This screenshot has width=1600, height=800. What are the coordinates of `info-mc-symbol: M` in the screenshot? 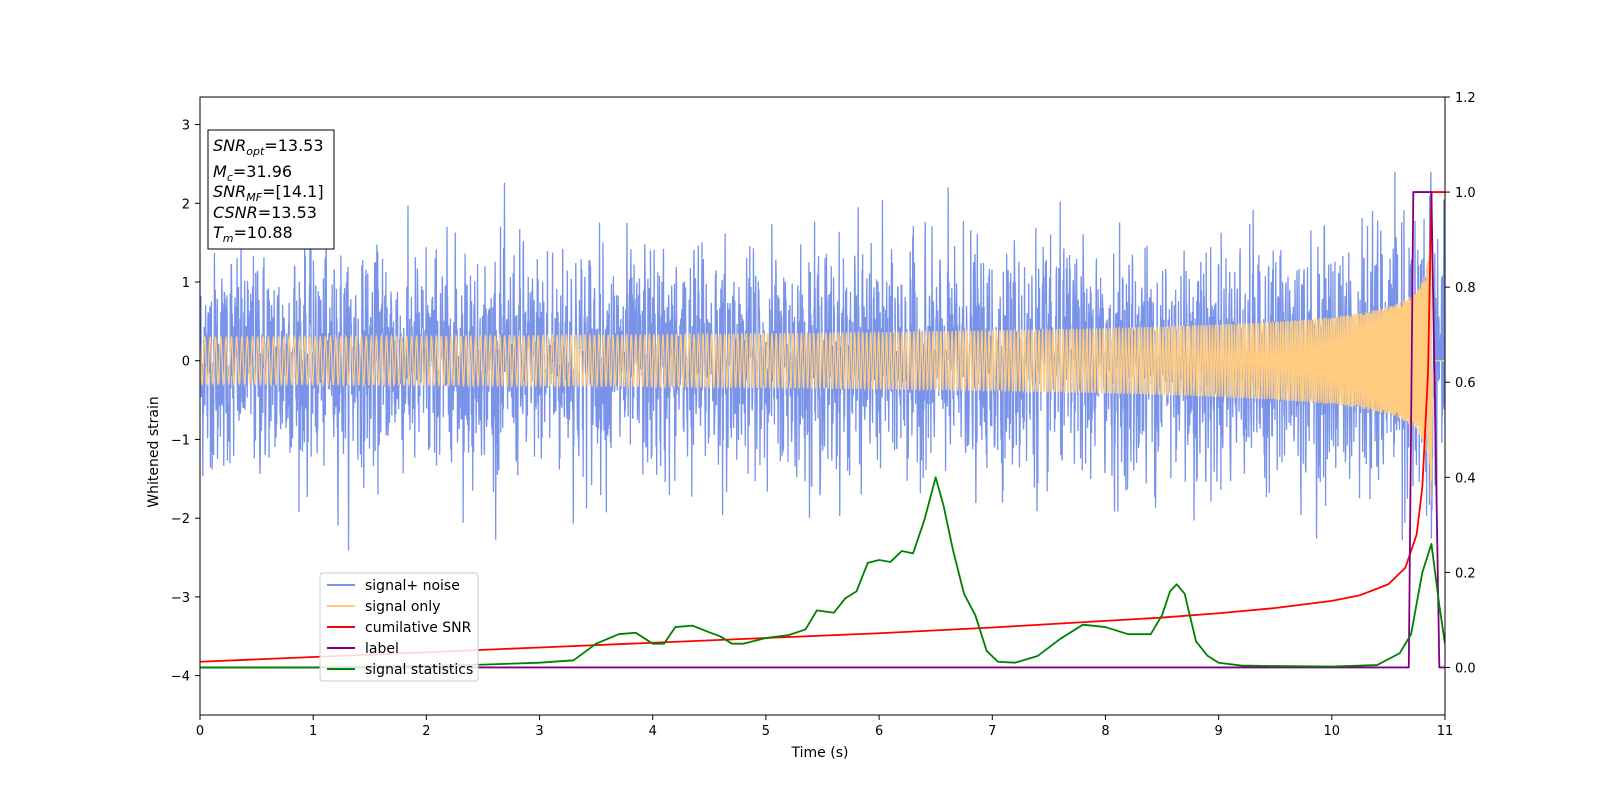 It's located at (220, 171).